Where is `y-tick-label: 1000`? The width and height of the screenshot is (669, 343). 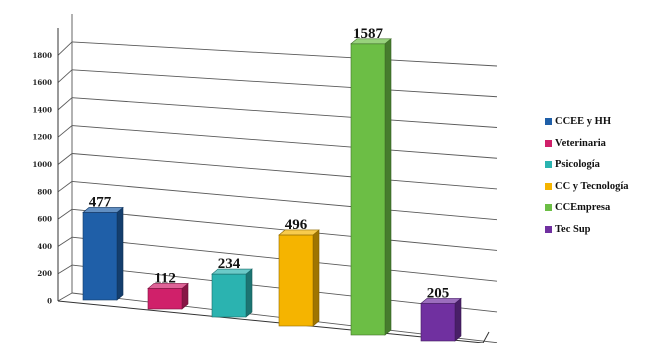 y-tick-label: 1000 is located at coordinates (43, 164).